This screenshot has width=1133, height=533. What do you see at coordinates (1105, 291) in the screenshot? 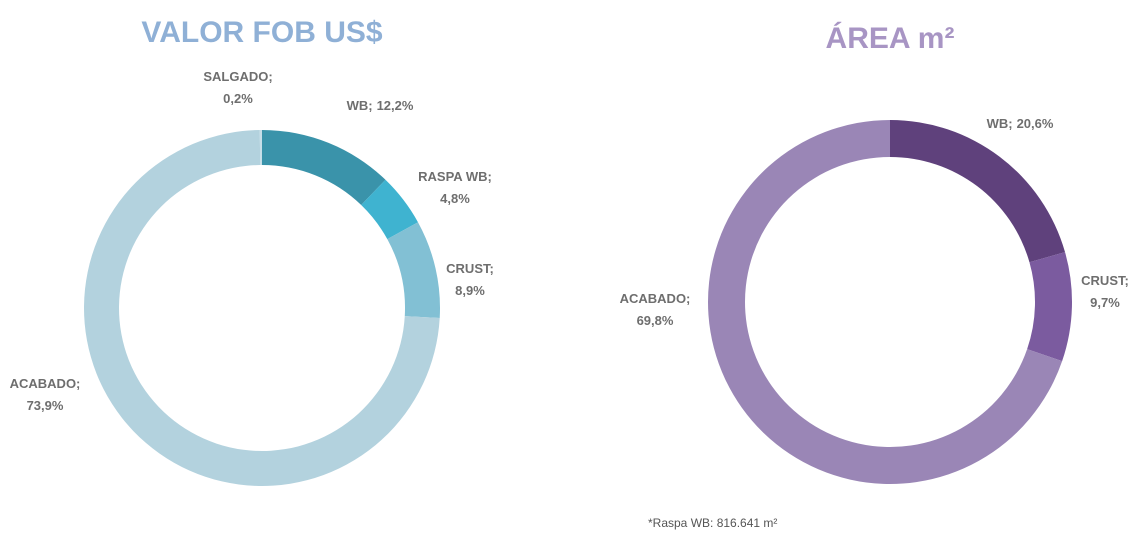
I see `data-label: CRUST; 9,7%` at bounding box center [1105, 291].